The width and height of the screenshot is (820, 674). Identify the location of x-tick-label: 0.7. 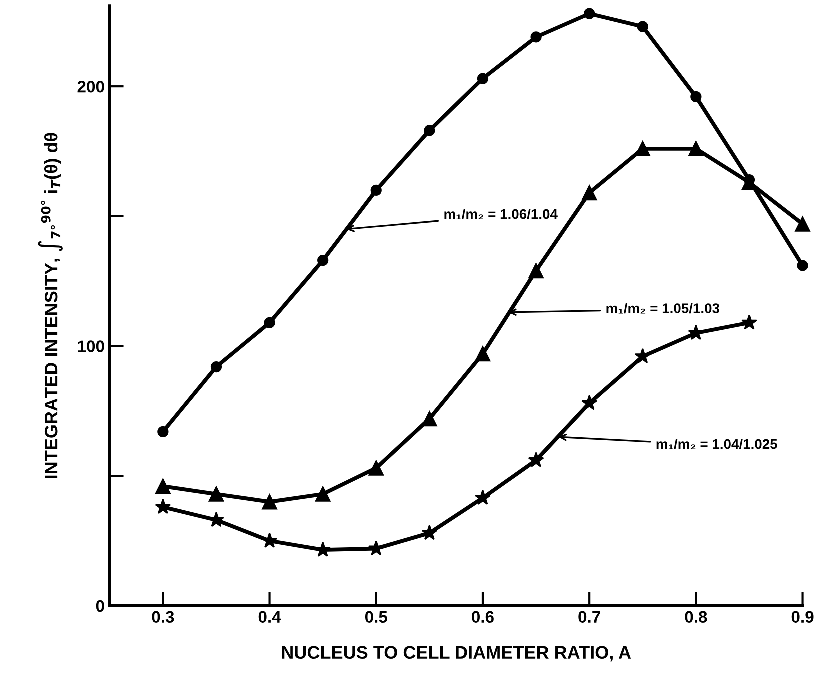
(589, 617).